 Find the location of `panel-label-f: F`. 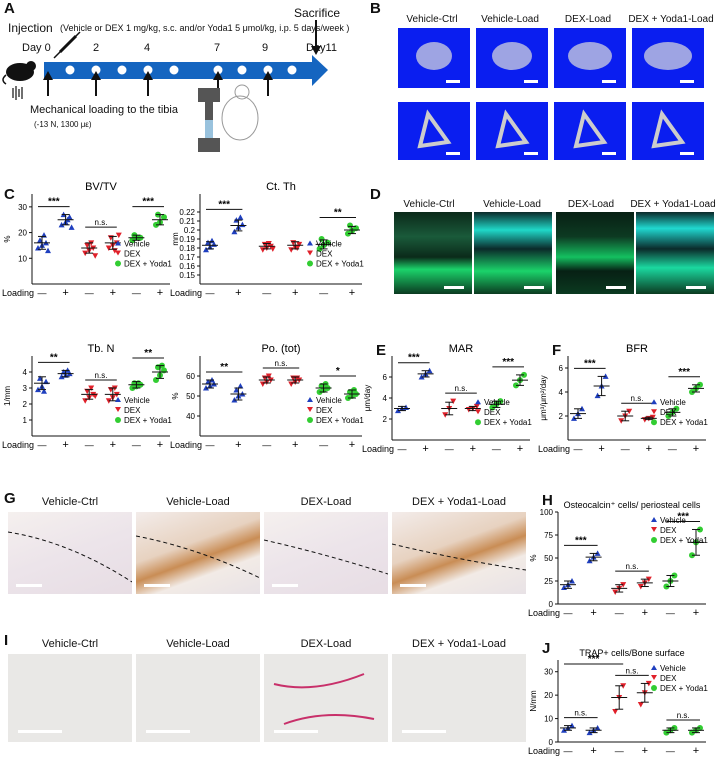

panel-label-f: F is located at coordinates (557, 350).